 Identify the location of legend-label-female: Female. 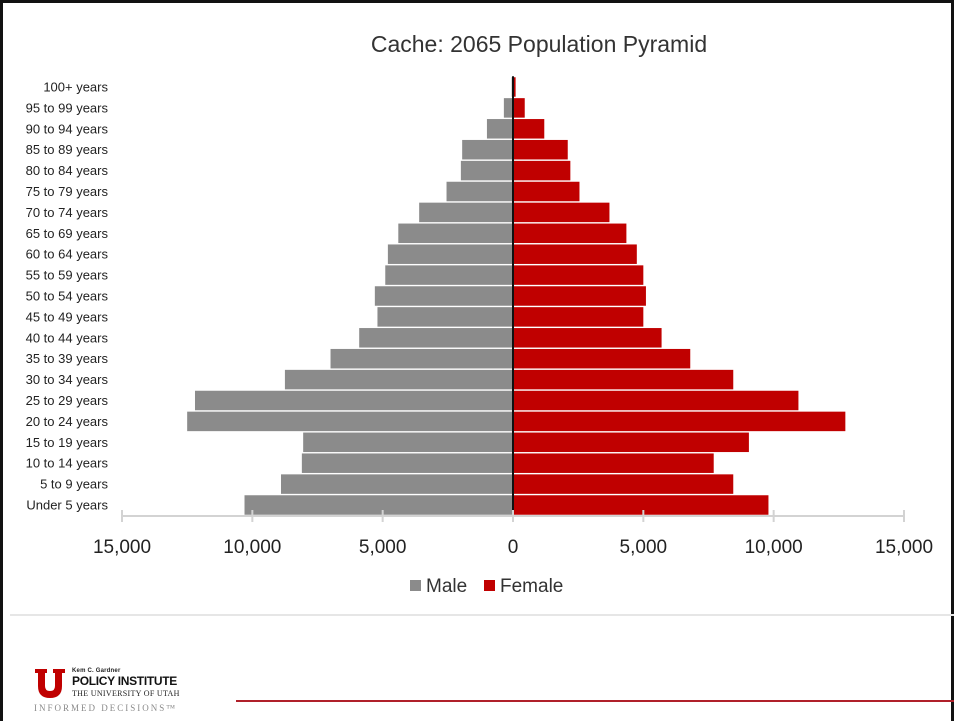
(531, 586).